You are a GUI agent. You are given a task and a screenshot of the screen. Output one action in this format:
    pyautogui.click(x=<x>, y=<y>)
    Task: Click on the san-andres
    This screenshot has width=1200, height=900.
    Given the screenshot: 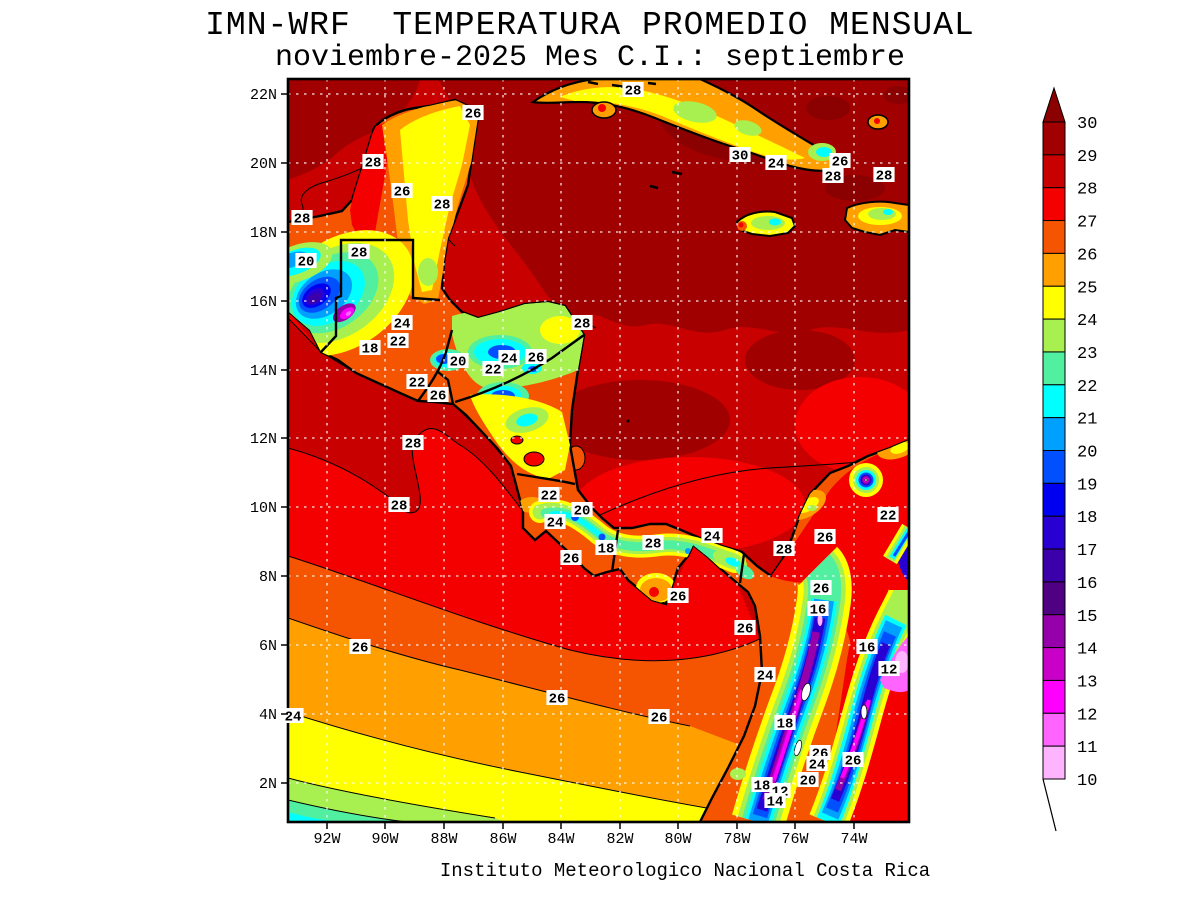 What is the action you would take?
    pyautogui.click(x=628, y=421)
    